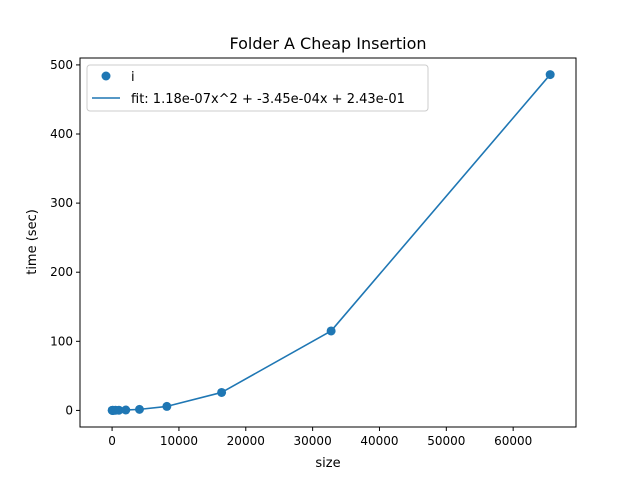 The image size is (640, 480). Describe the element at coordinates (112, 441) in the screenshot. I see `x-tick-label: 0` at that location.